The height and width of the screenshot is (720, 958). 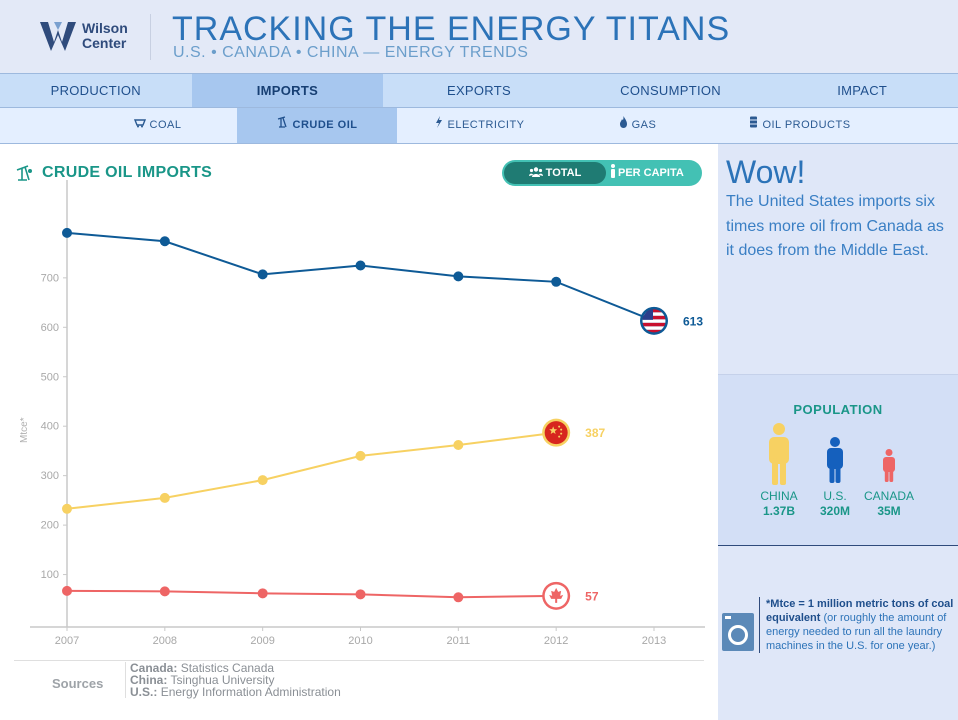 What do you see at coordinates (779, 504) in the screenshot?
I see `population-china: CHINA 1.37B` at bounding box center [779, 504].